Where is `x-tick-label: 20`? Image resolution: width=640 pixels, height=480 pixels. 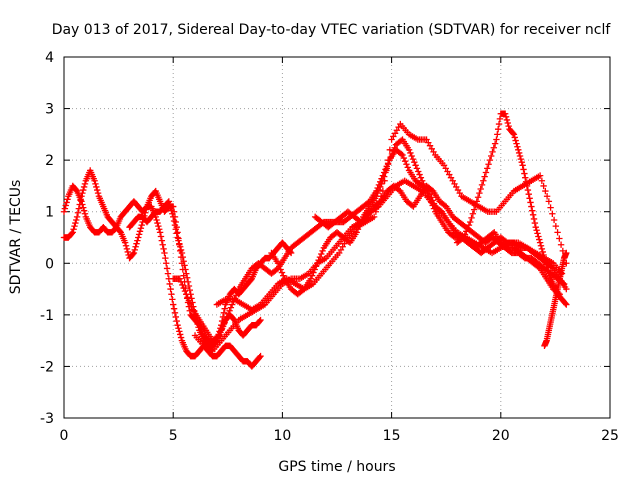 x-tick-label: 20 is located at coordinates (501, 436).